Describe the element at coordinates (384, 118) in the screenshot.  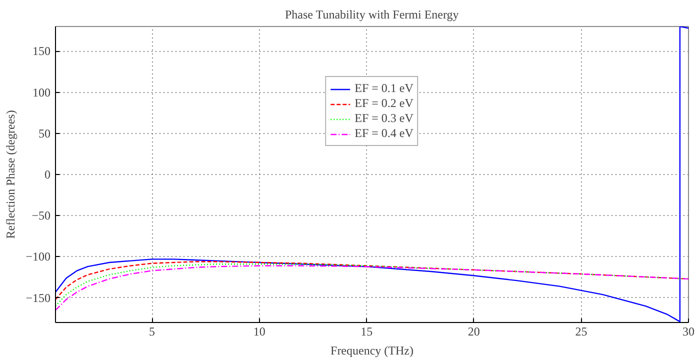
I see `legend-label: EF = 0.3 eV` at that location.